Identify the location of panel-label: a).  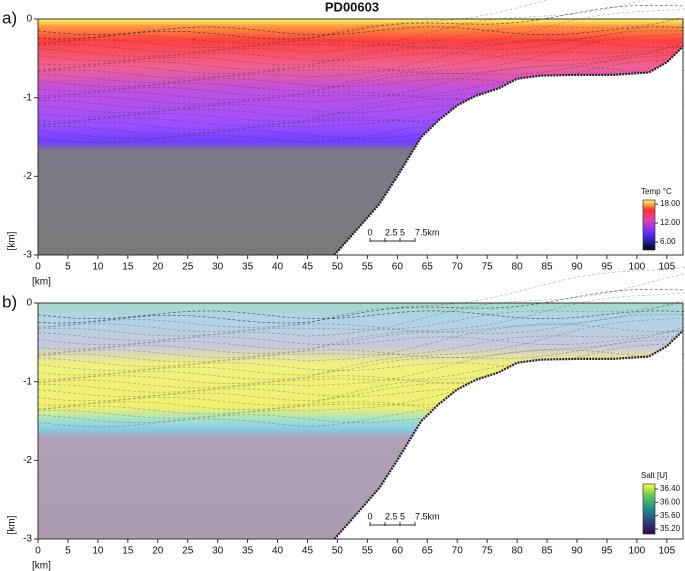
(9, 17).